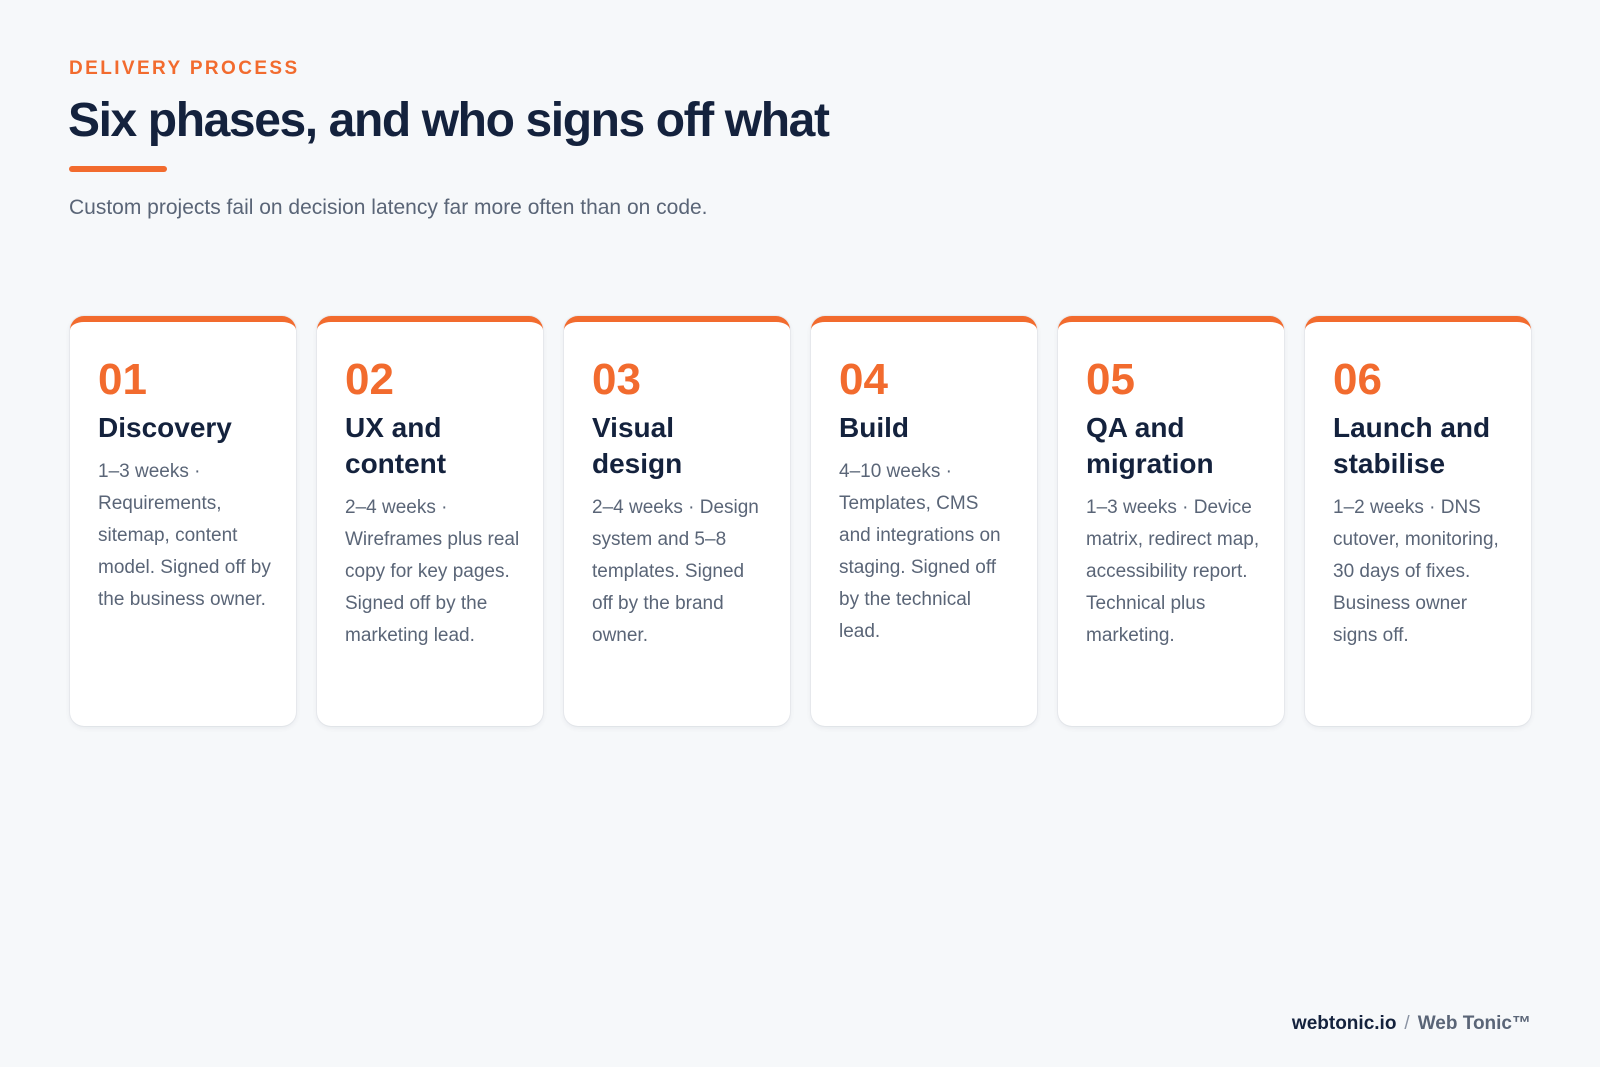 The width and height of the screenshot is (1600, 1067). I want to click on phase-number: 02, so click(369, 379).